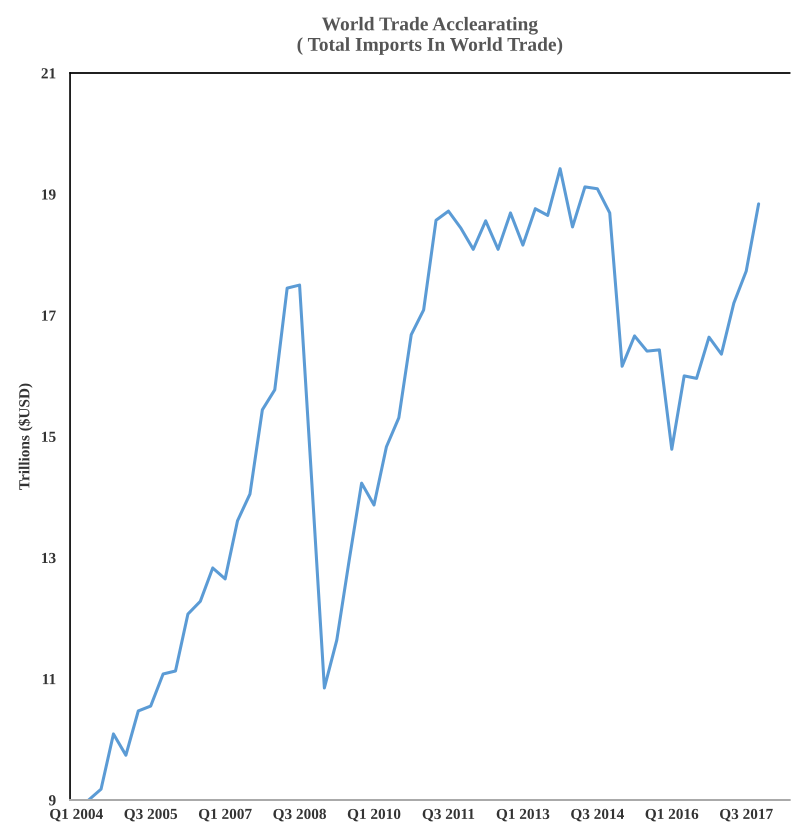 Image resolution: width=796 pixels, height=825 pixels. What do you see at coordinates (76, 815) in the screenshot?
I see `x-tick-label: Q1 2004` at bounding box center [76, 815].